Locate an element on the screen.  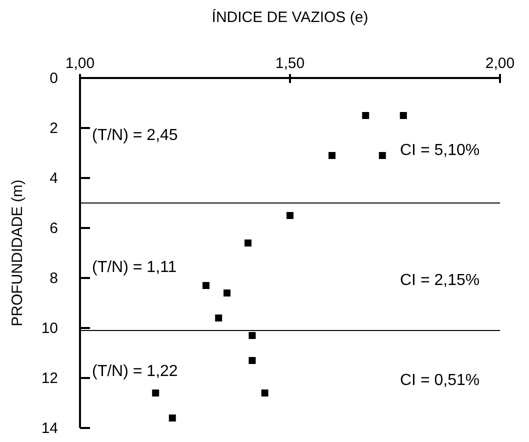
y-tick-label: 0 is located at coordinates (54, 78).